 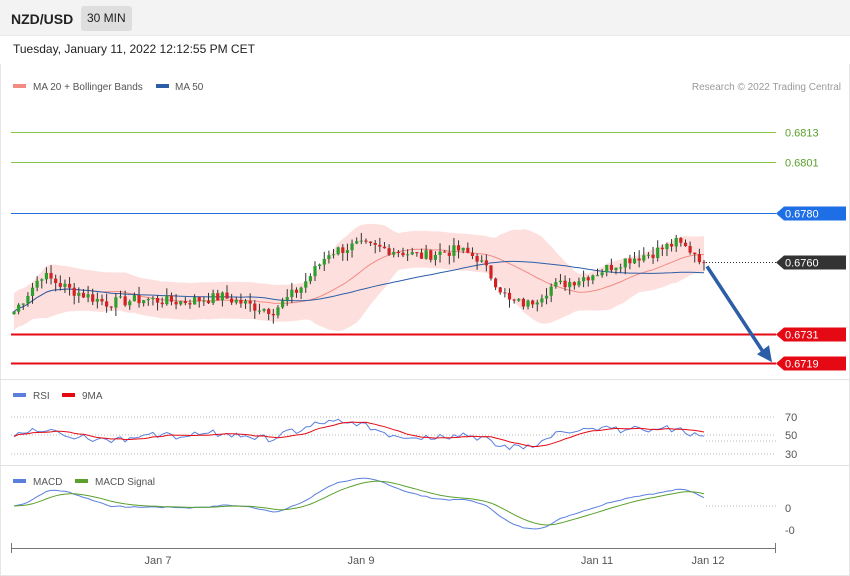 I want to click on candlesticks, so click(x=359, y=278).